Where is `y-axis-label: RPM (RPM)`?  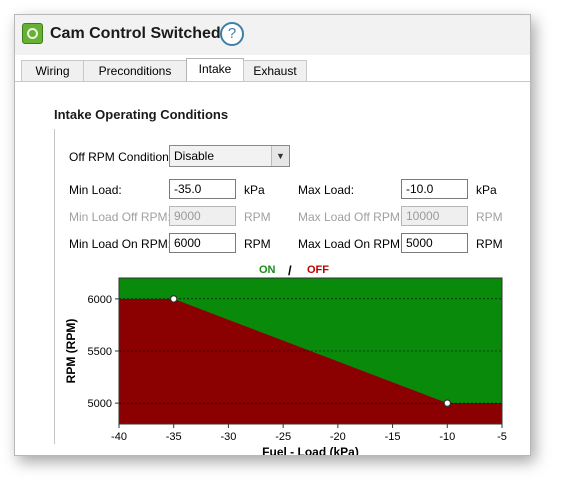 y-axis-label: RPM (RPM) is located at coordinates (71, 351).